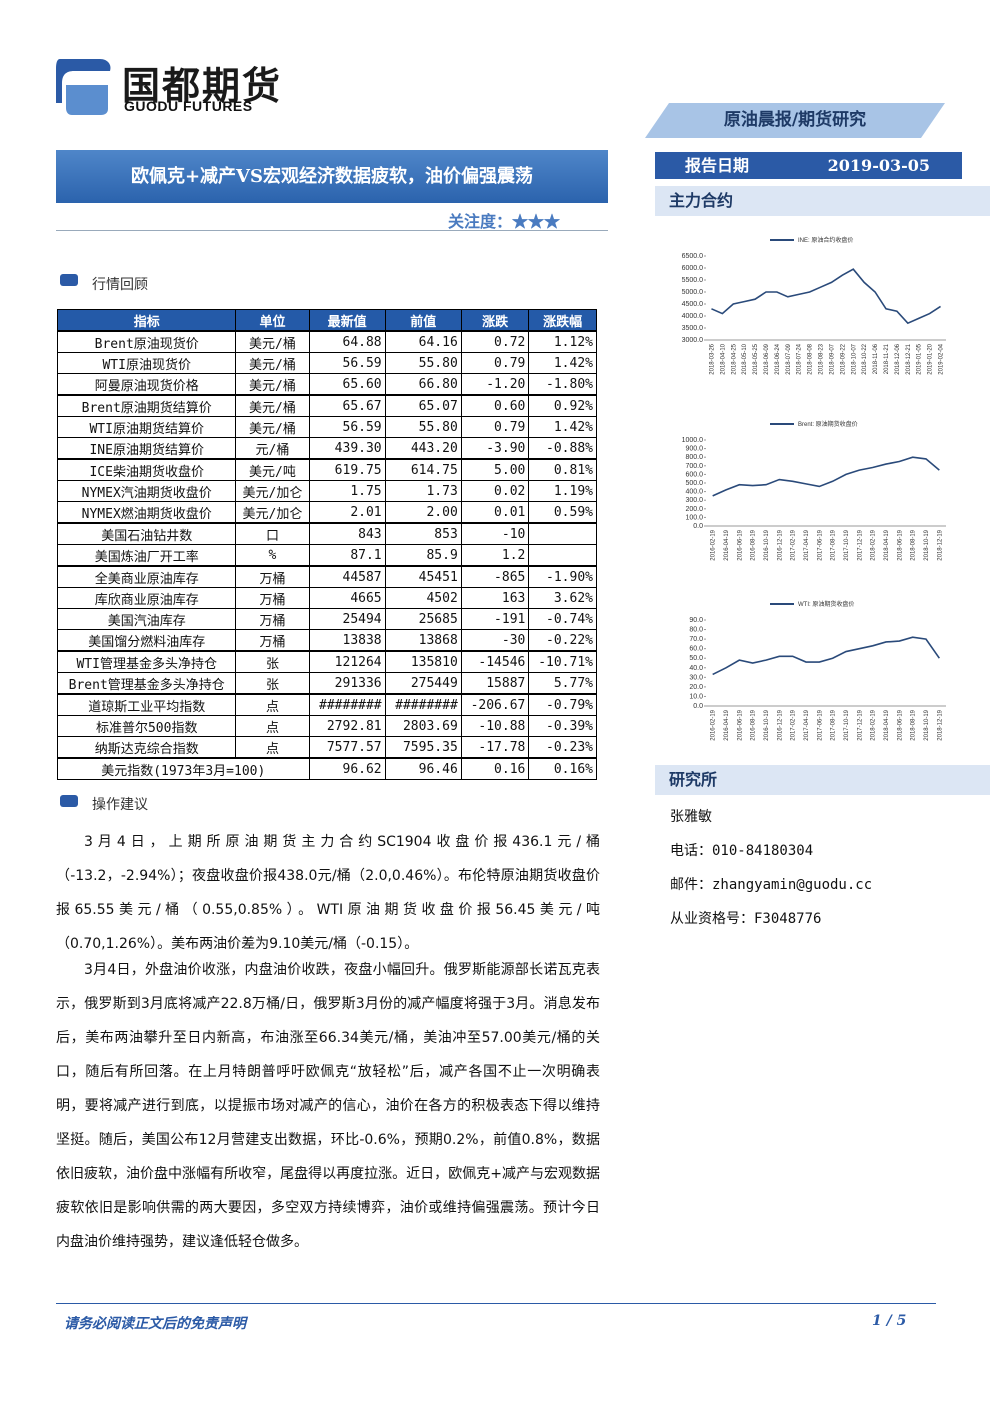 Image resolution: width=992 pixels, height=1403 pixels. Describe the element at coordinates (694, 457) in the screenshot. I see `y-tick-label: 800.0` at that location.